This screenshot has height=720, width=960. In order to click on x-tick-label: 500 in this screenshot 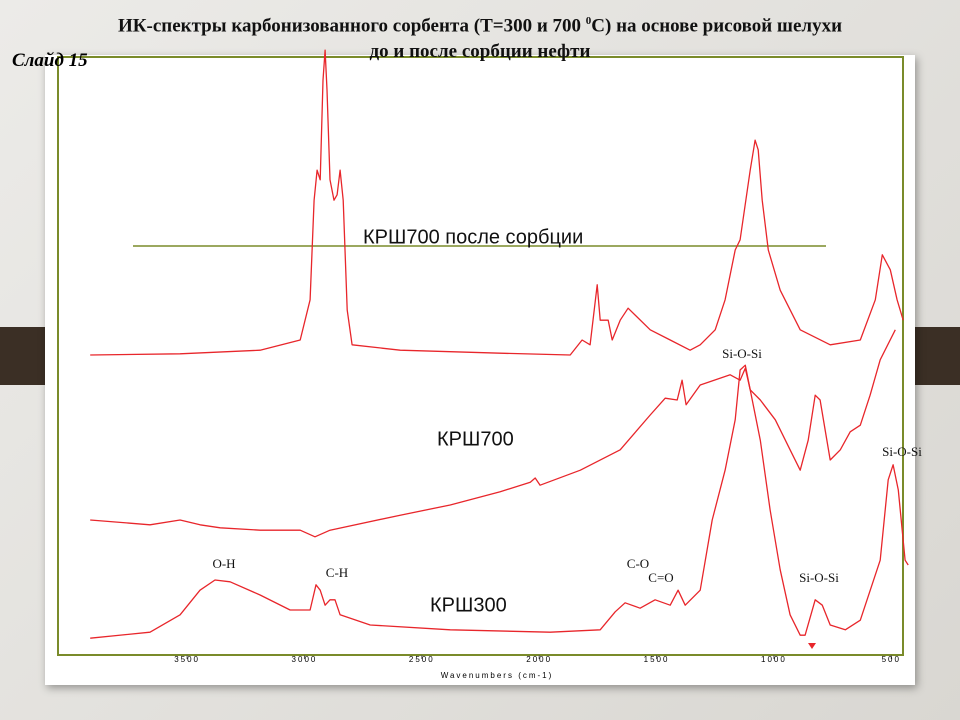, I will do `click(891, 659)`.